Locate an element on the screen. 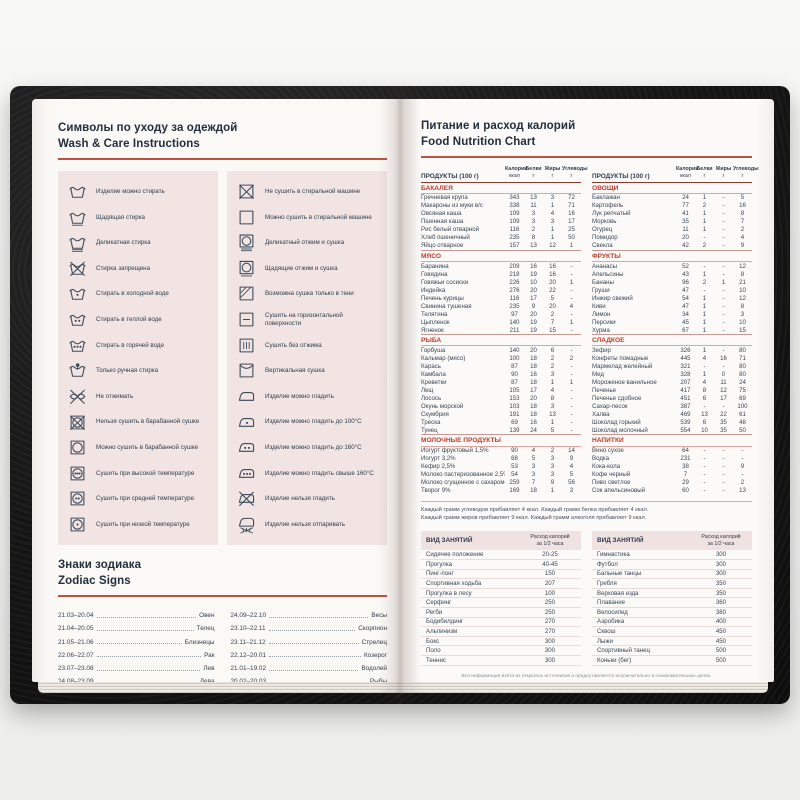  food-name: Кальмар (мясо) is located at coordinates (443, 358).